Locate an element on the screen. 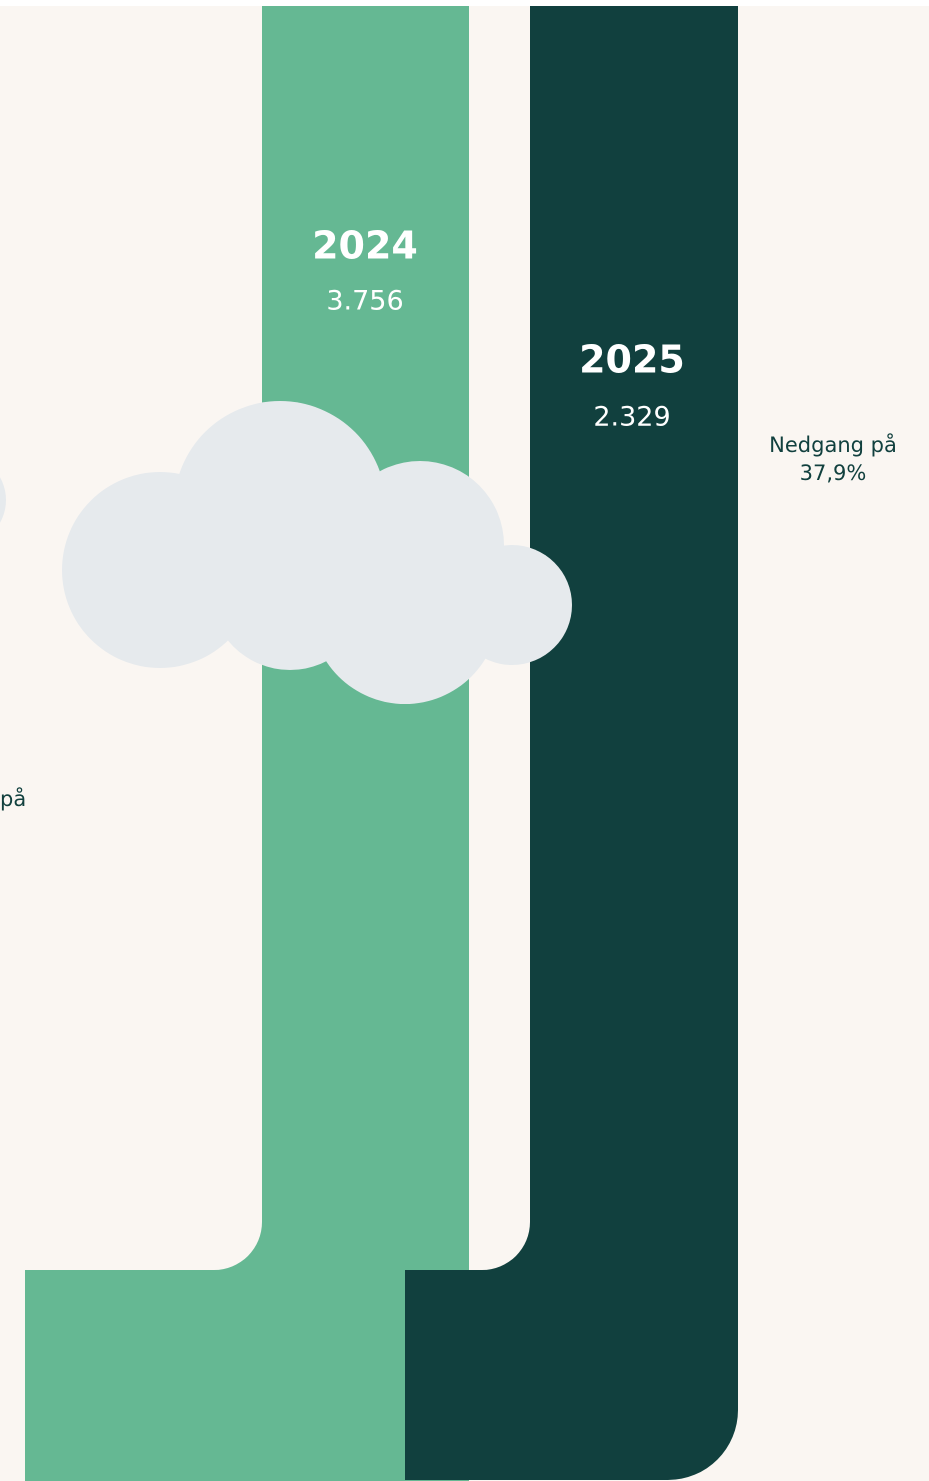 The height and width of the screenshot is (1481, 929). cloud-edge is located at coordinates (3, 500).